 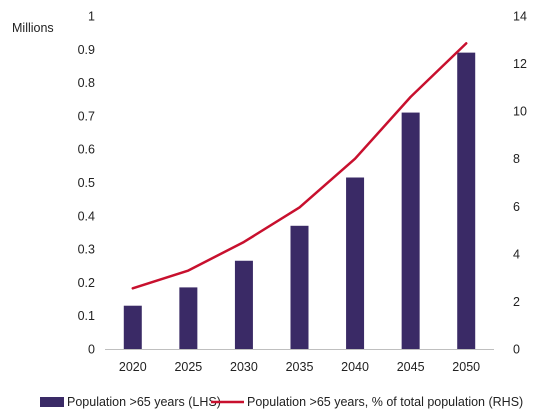 What do you see at coordinates (188, 367) in the screenshot?
I see `x-tick-label: 2025` at bounding box center [188, 367].